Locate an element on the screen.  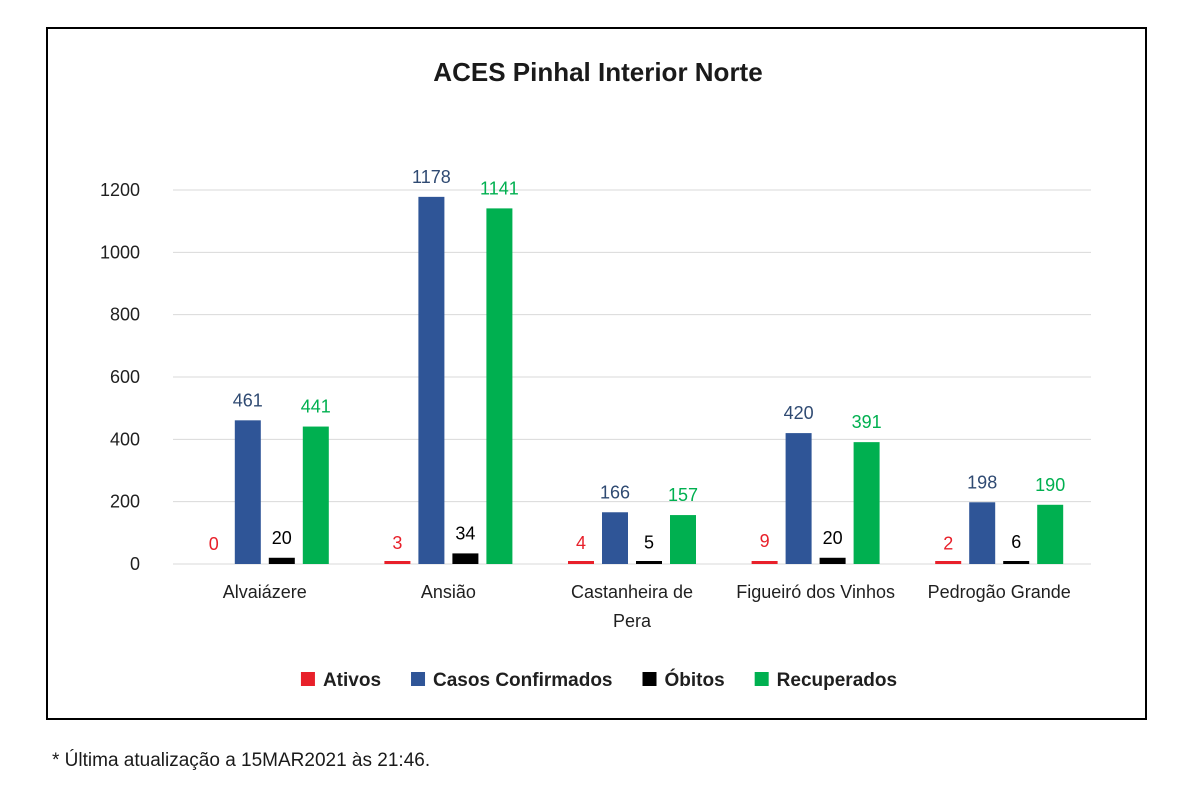
data-label: 2 is located at coordinates (948, 543).